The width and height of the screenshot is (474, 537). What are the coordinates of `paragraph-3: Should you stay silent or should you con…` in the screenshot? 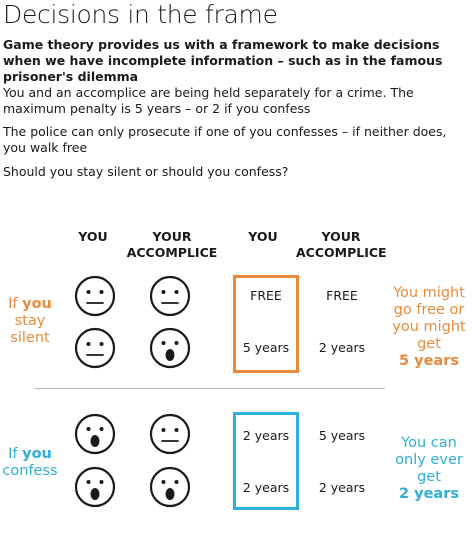 It's located at (146, 171).